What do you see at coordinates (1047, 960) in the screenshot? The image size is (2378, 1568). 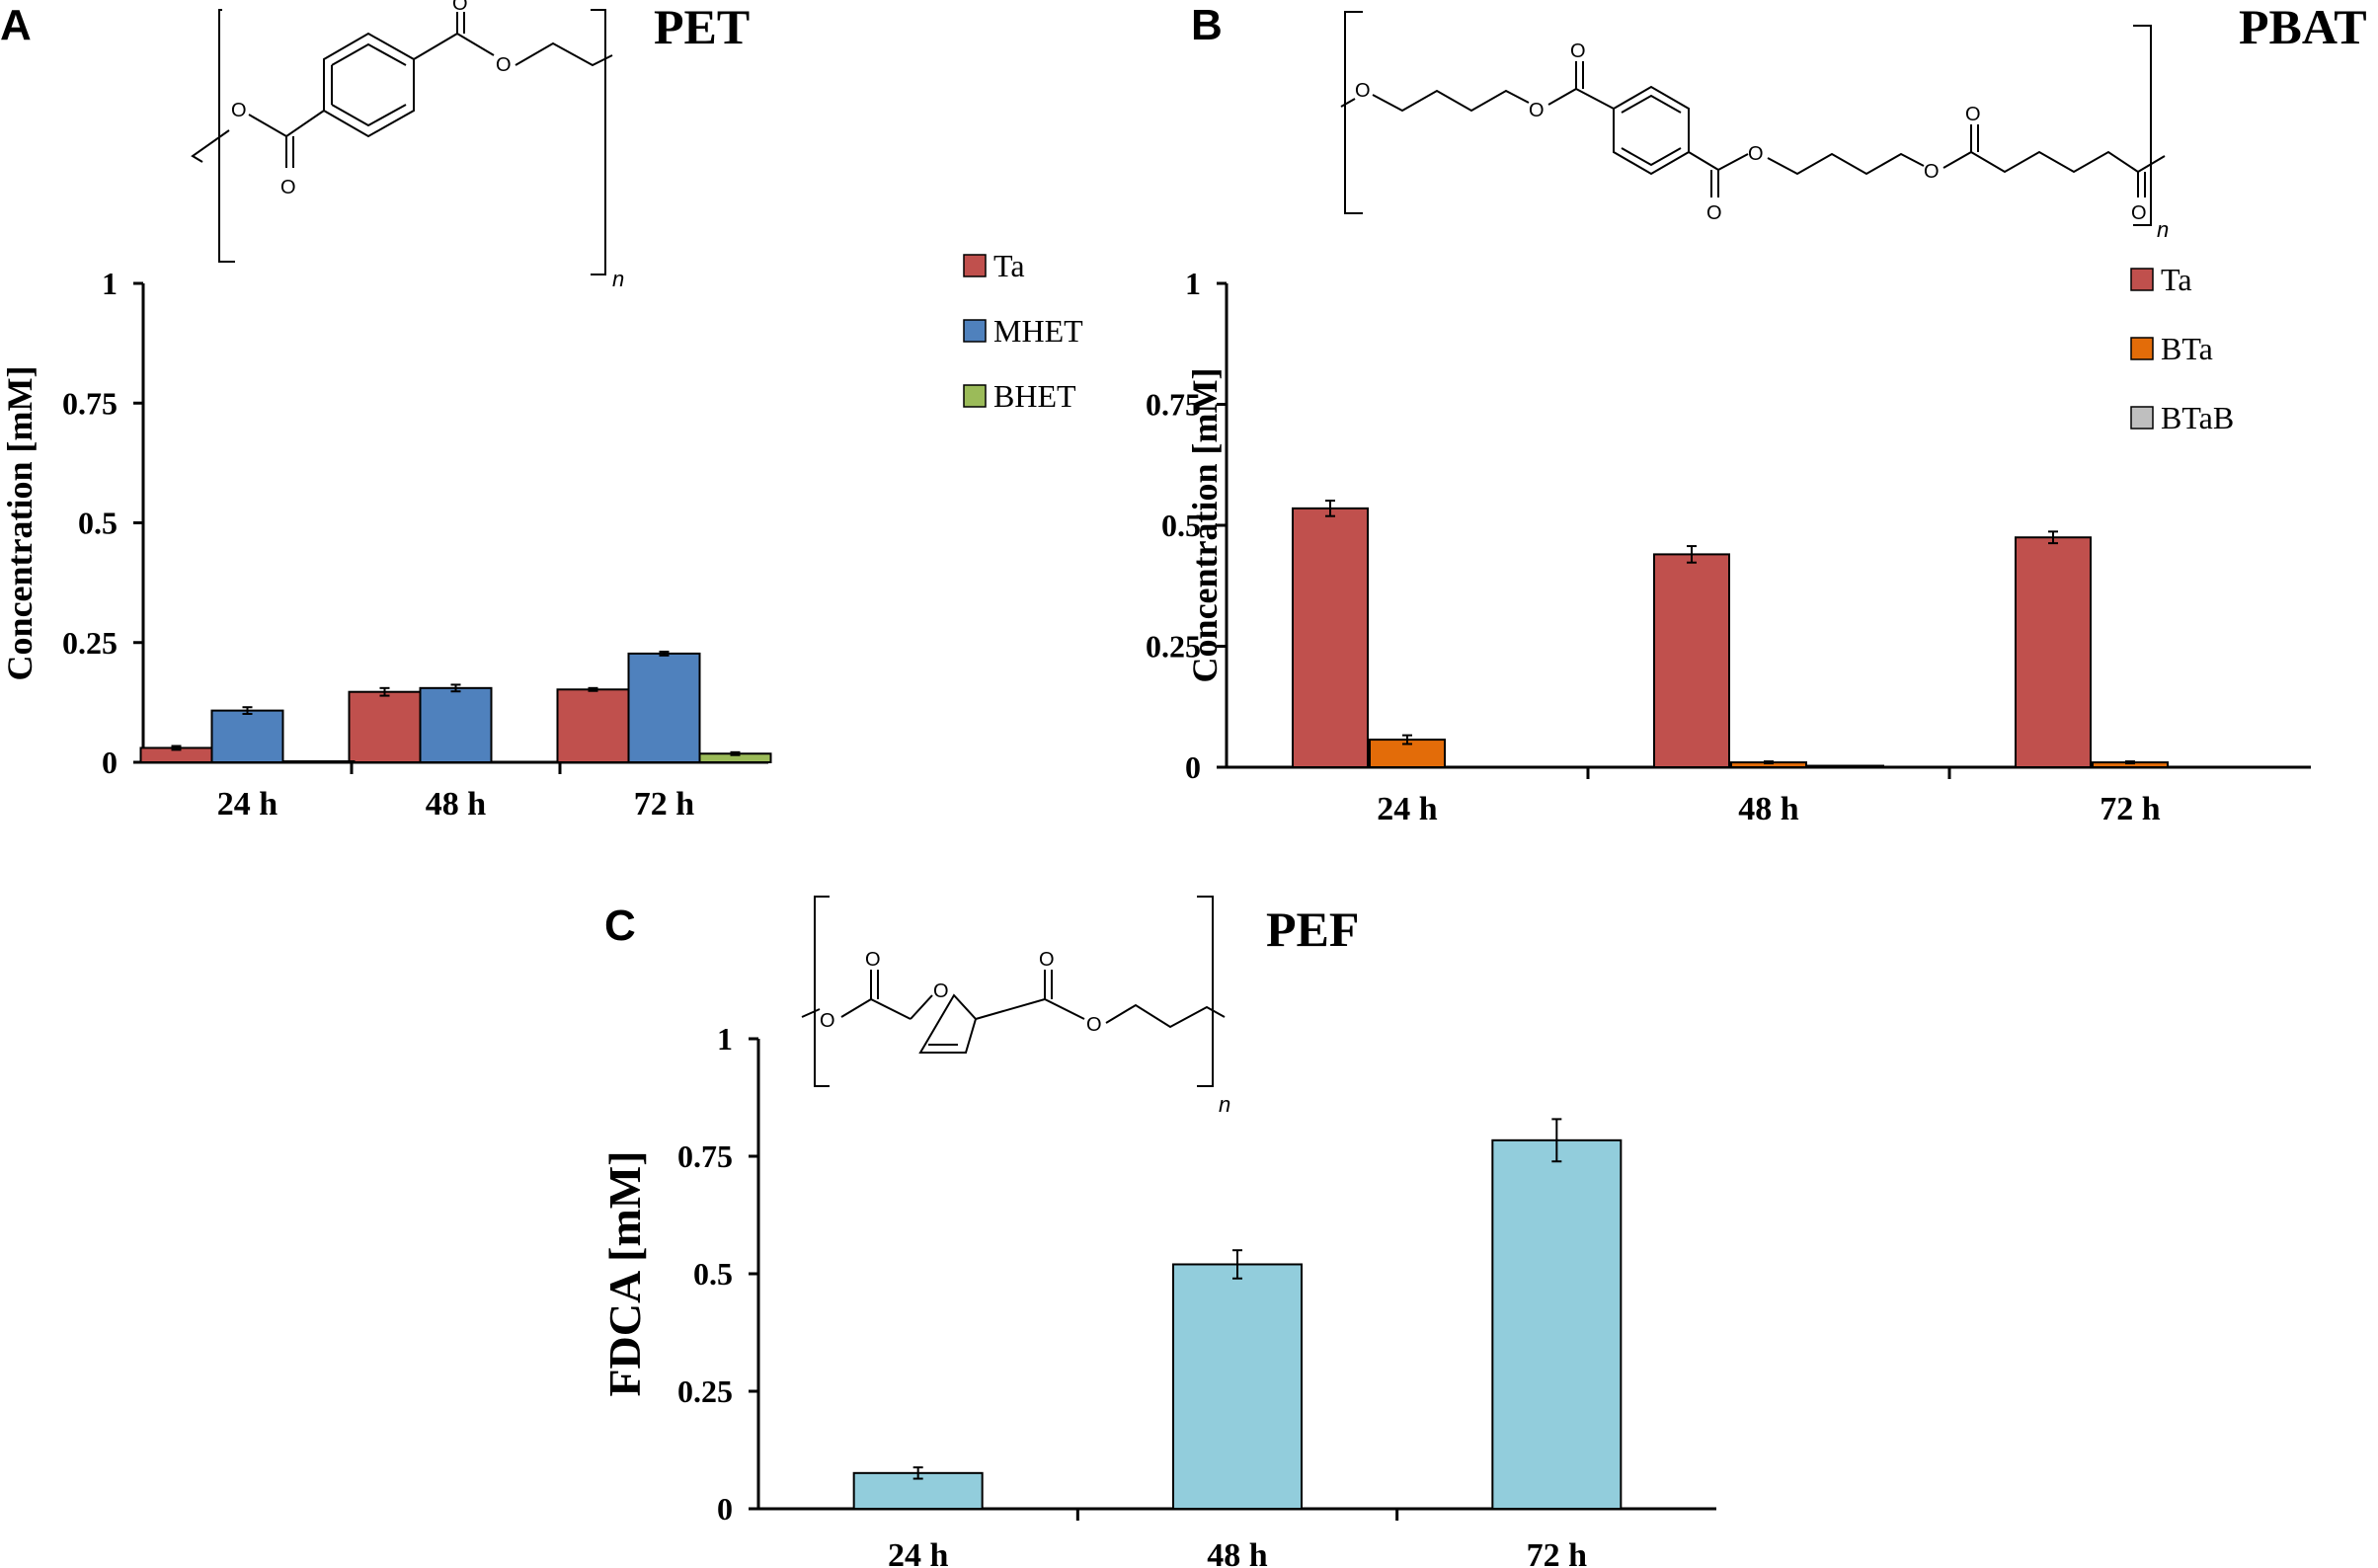 I see `pef-o-3: O` at bounding box center [1047, 960].